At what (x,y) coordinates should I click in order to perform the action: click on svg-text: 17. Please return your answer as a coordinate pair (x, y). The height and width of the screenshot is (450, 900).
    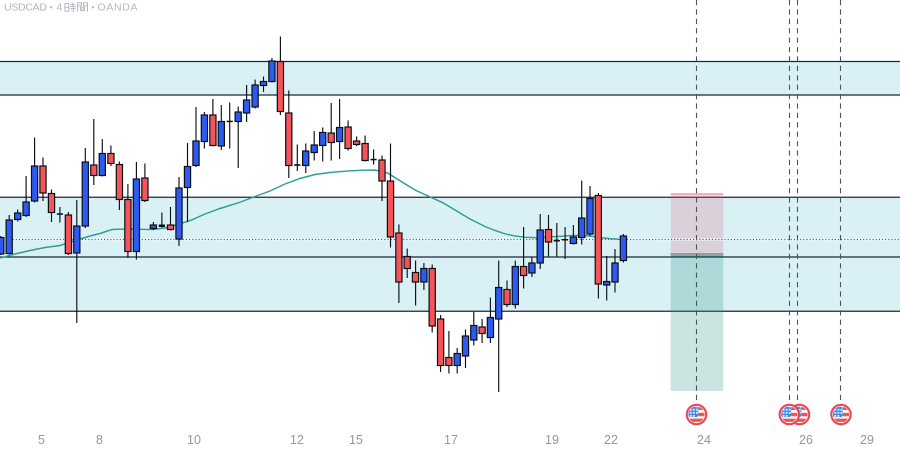
    Looking at the image, I should click on (451, 440).